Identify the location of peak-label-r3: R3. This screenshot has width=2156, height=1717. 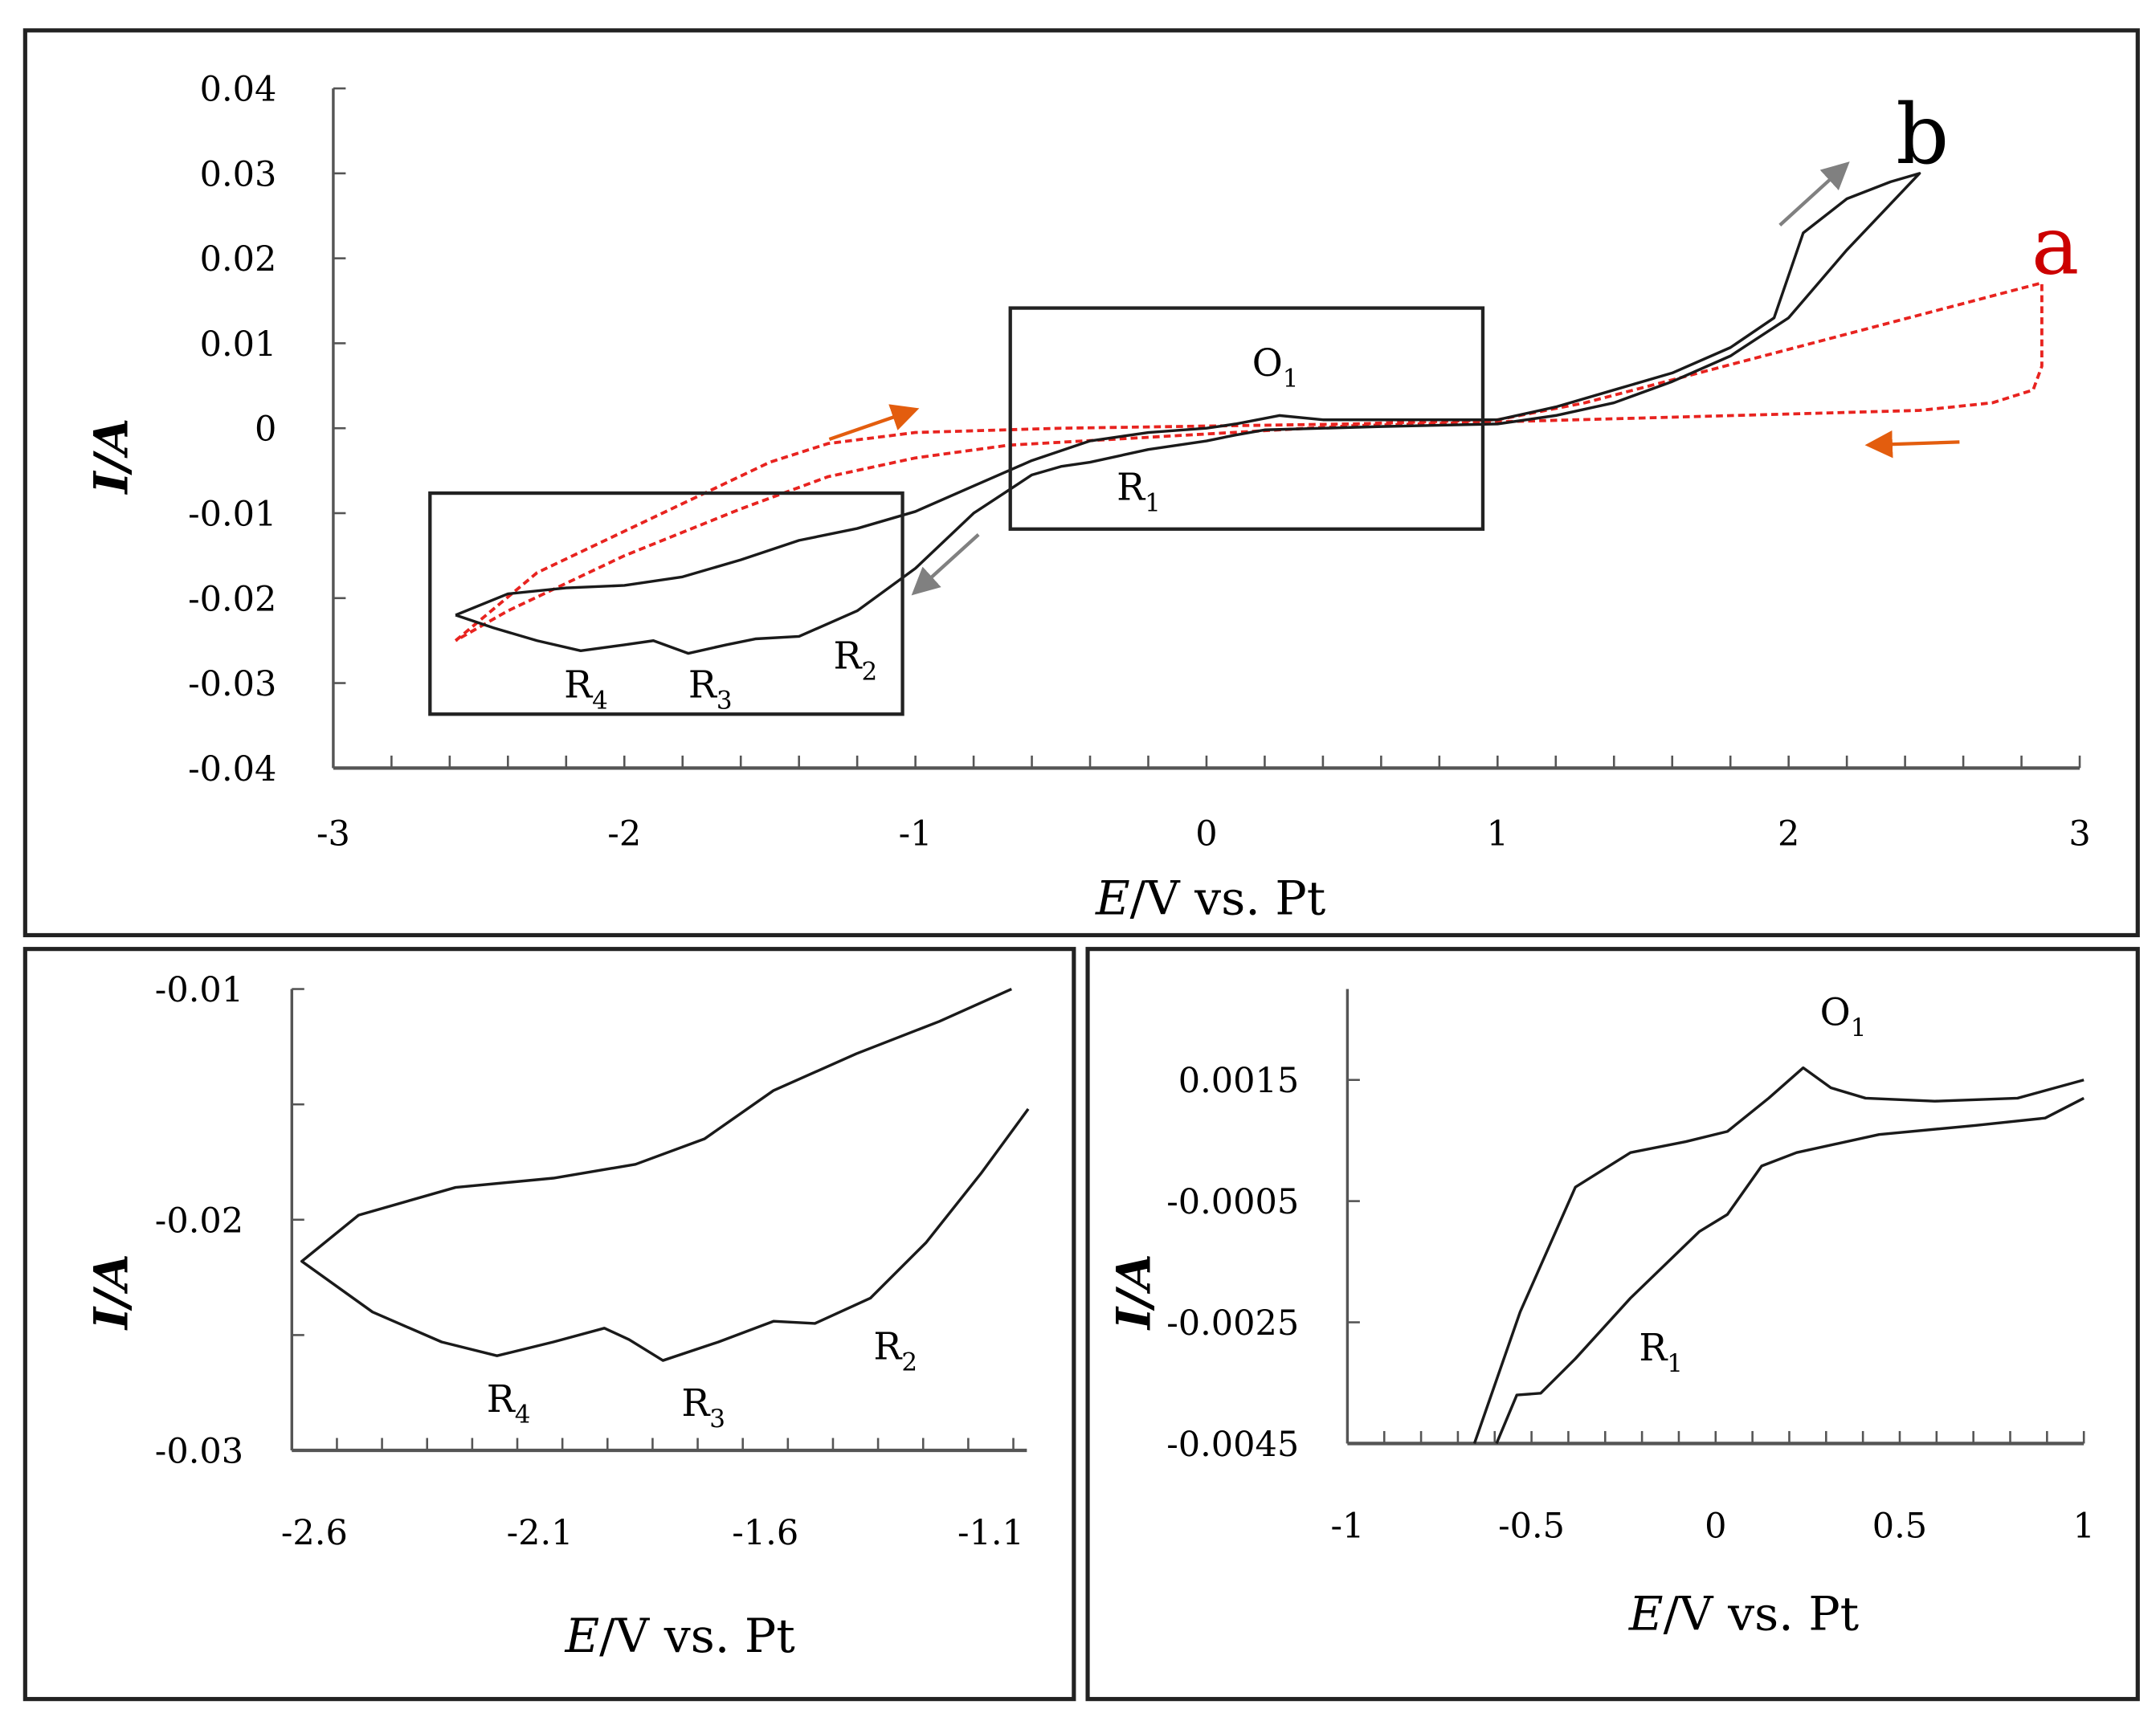
(710, 689).